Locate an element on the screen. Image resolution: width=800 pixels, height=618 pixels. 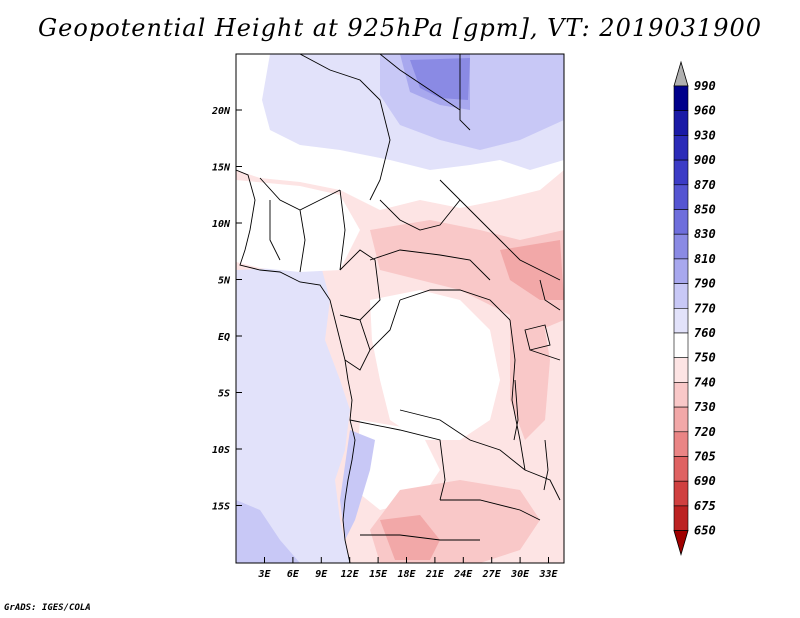
colorbar-label: 990 is located at coordinates (705, 86).